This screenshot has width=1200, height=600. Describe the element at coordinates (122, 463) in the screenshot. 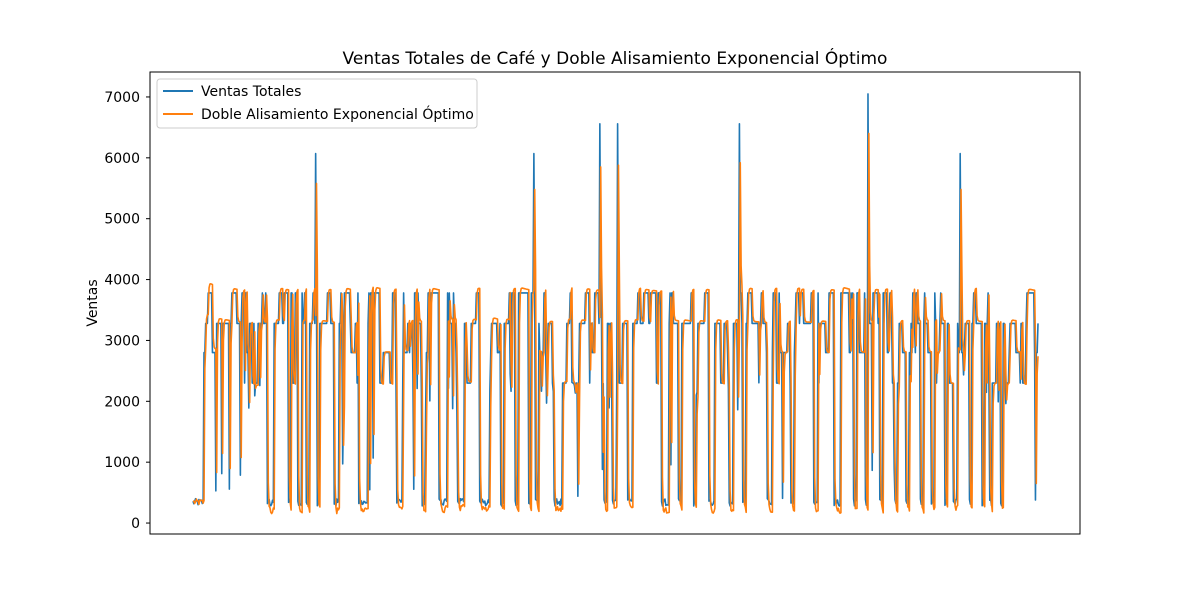

I see `y-tick-label: 1000` at that location.